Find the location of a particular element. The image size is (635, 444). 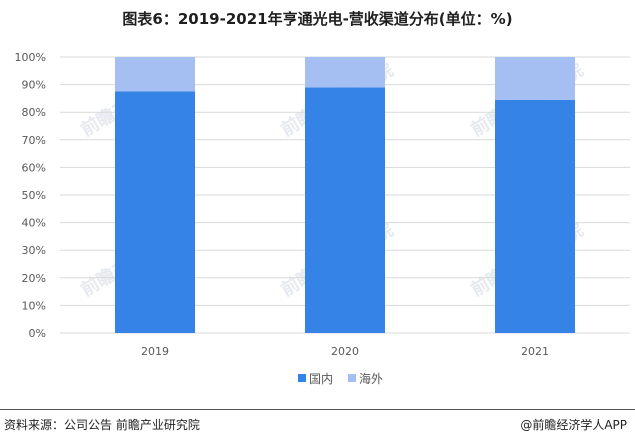

chart-title: 图表6：2019-2021年亨通光电-营收渠道分布(单位：%) is located at coordinates (317, 19).